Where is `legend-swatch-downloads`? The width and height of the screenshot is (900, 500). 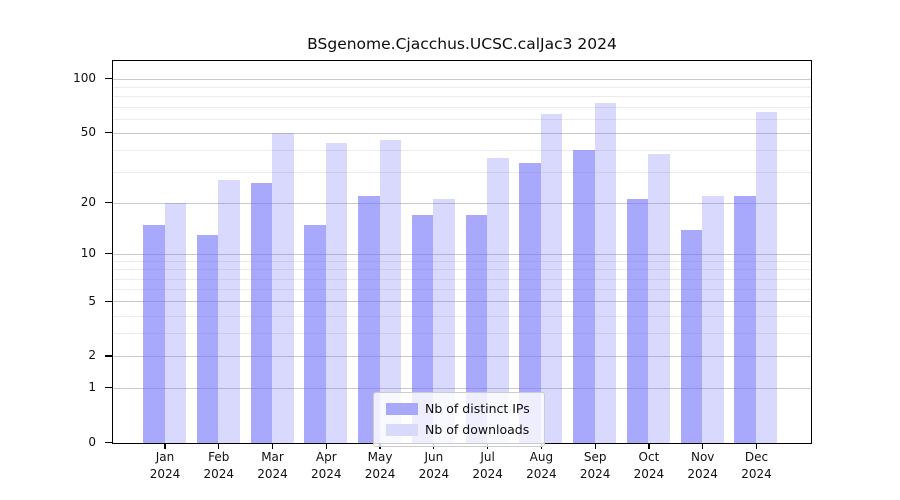 legend-swatch-downloads is located at coordinates (402, 429).